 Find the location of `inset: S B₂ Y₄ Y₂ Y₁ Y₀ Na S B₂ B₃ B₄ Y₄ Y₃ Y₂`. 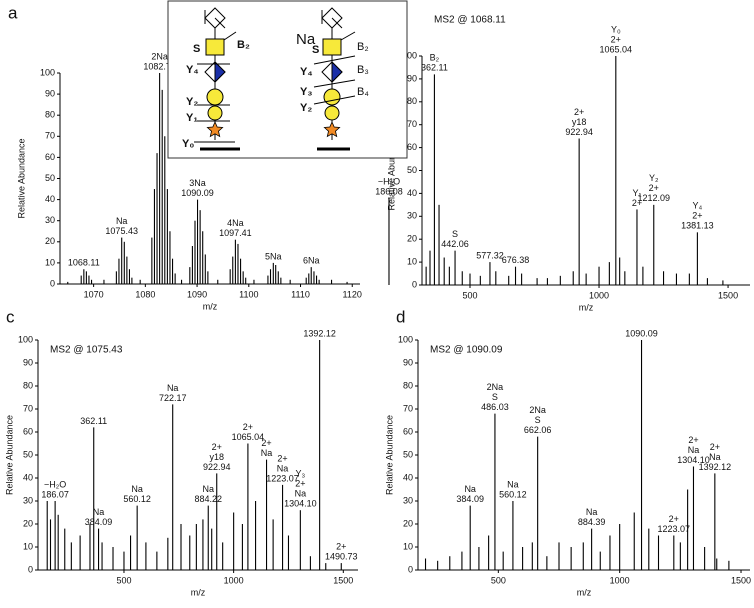

inset: S B₂ Y₄ Y₂ Y₁ Y₀ Na S B₂ B₃ B₄ Y₄ Y₃ Y₂ is located at coordinates (287, 79).